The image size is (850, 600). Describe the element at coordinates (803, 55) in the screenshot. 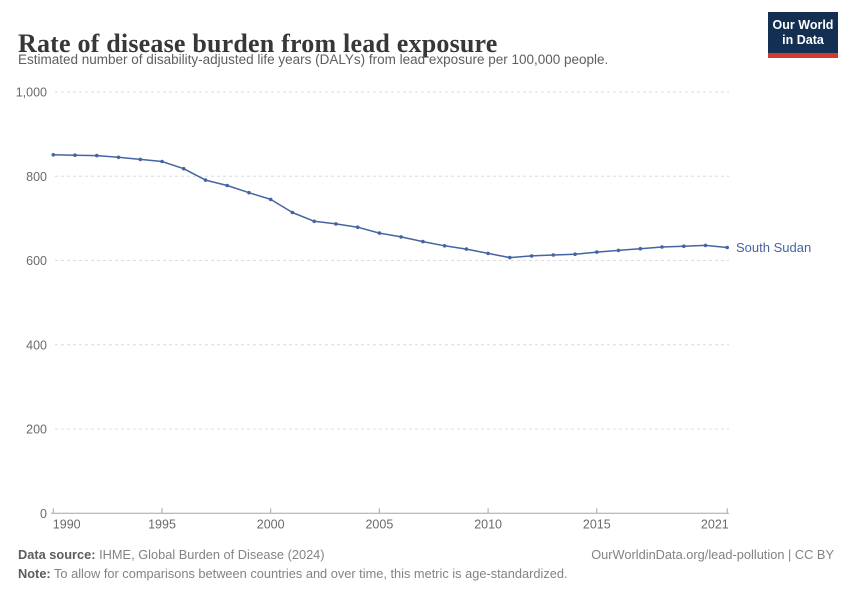

I see `owid-logo-stripe` at that location.